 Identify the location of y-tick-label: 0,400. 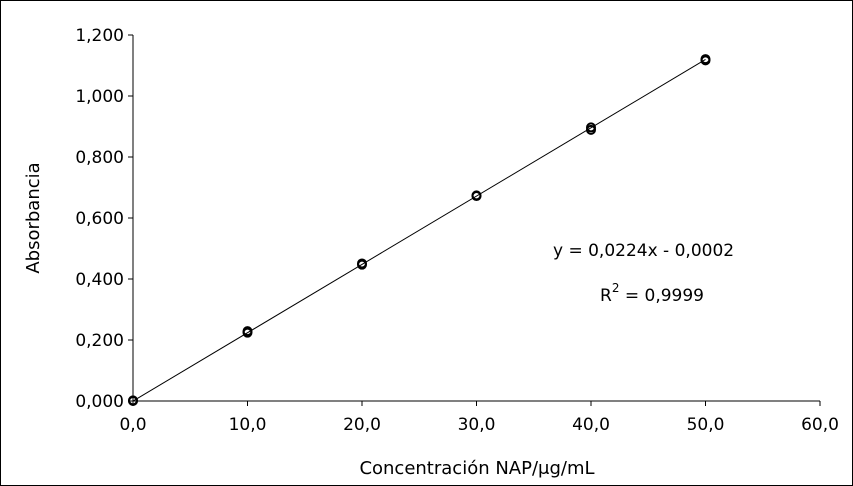
(99, 280).